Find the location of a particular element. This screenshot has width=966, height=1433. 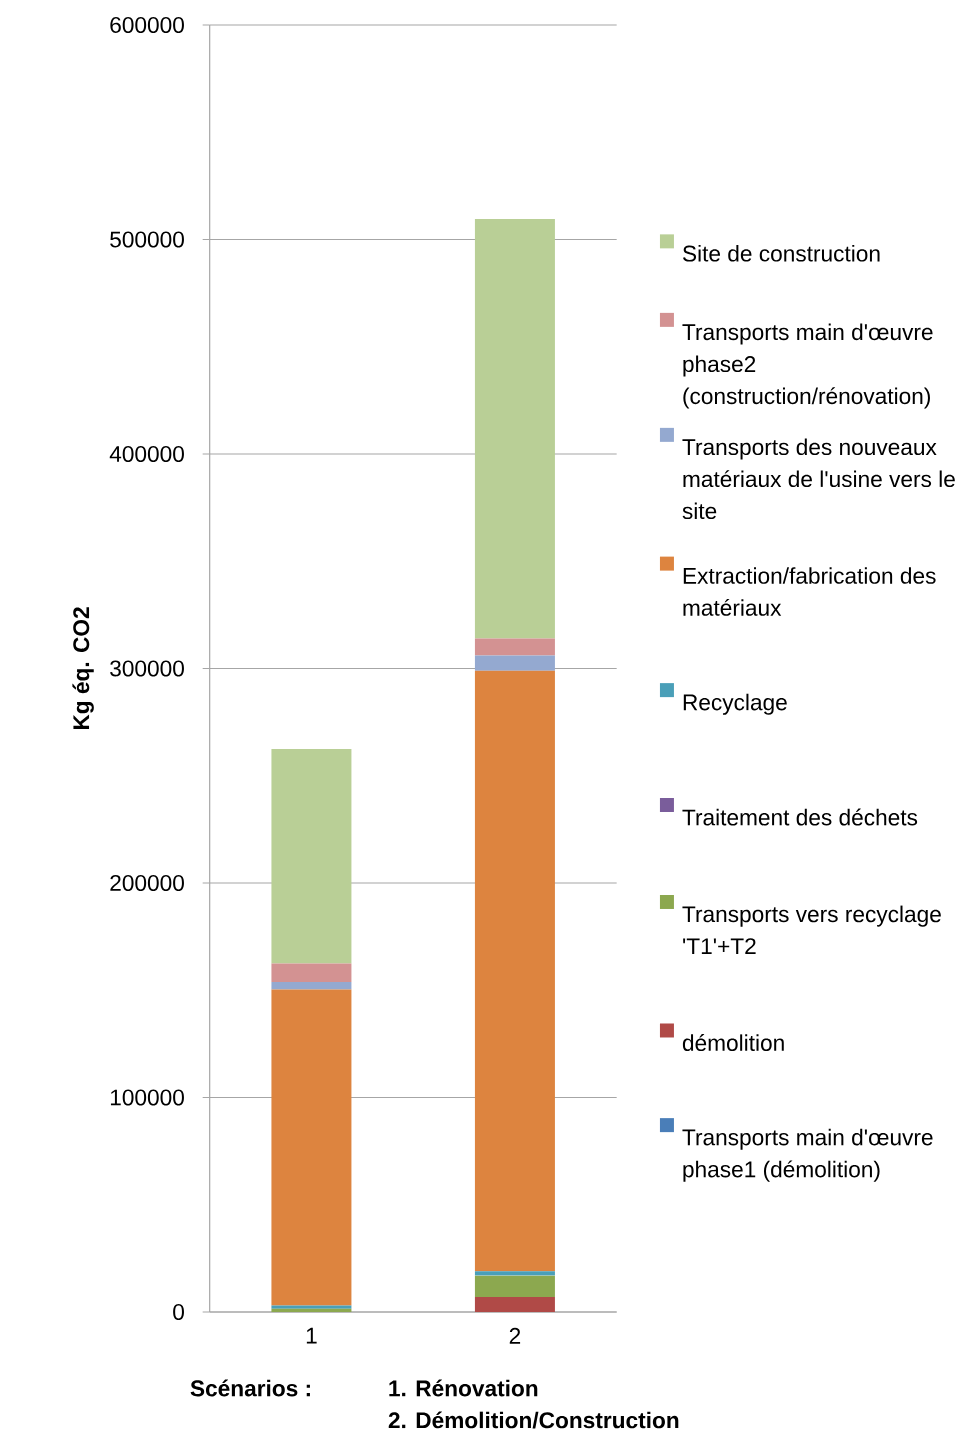

y-axis-title: Kg éq. CO2 is located at coordinates (83, 668).